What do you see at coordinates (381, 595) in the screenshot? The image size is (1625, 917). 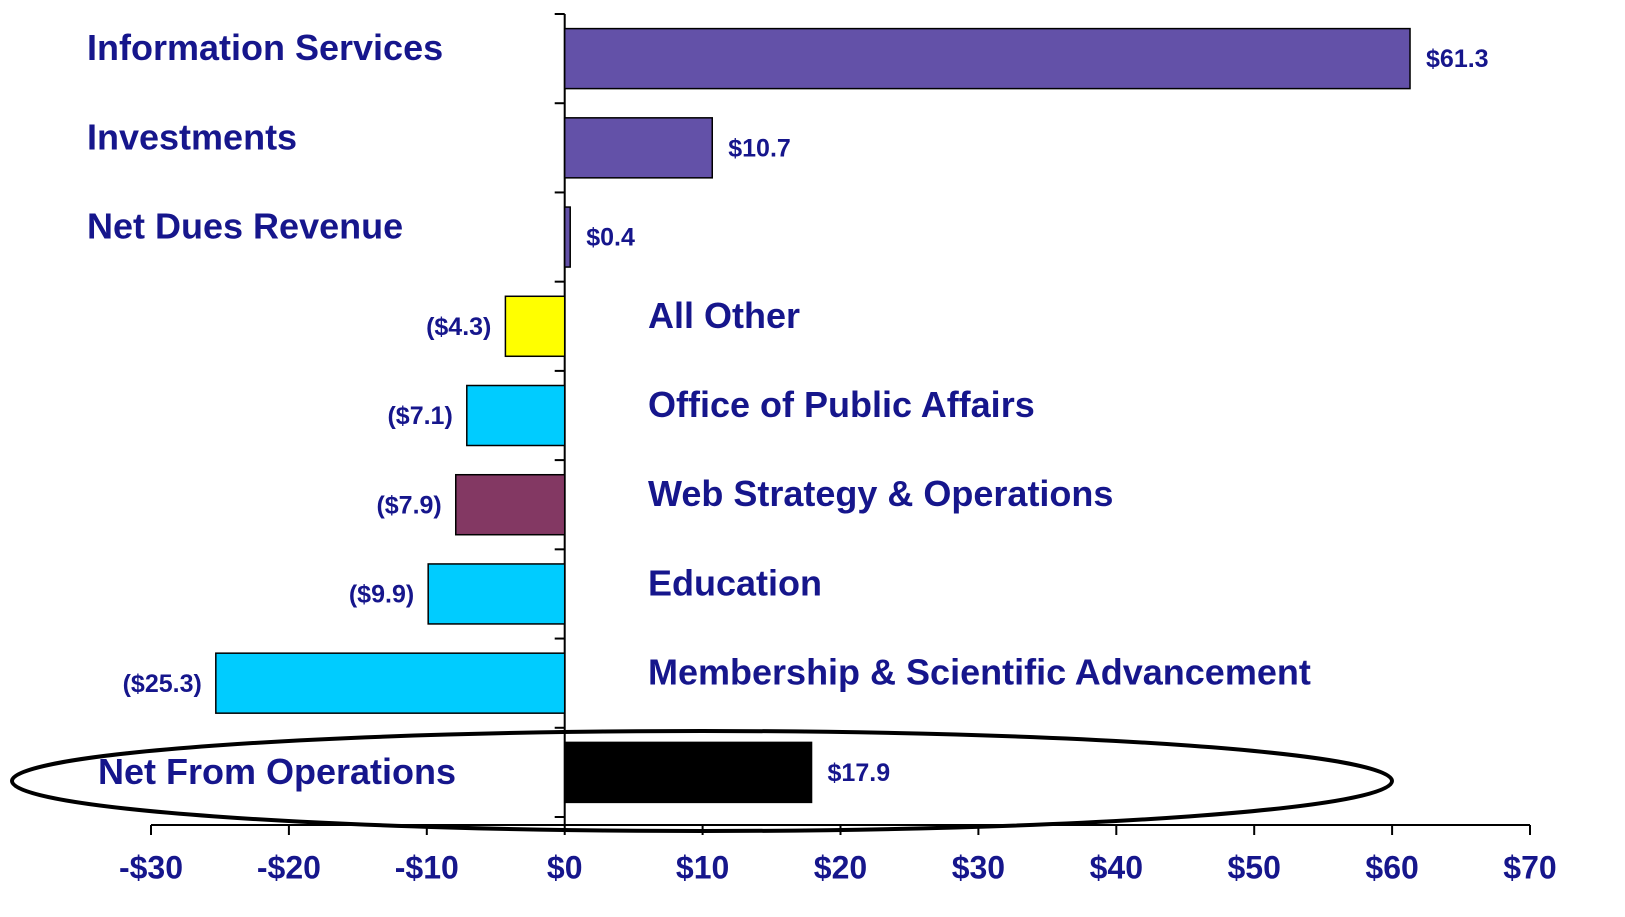 I see `value-label: ($9.9)` at bounding box center [381, 595].